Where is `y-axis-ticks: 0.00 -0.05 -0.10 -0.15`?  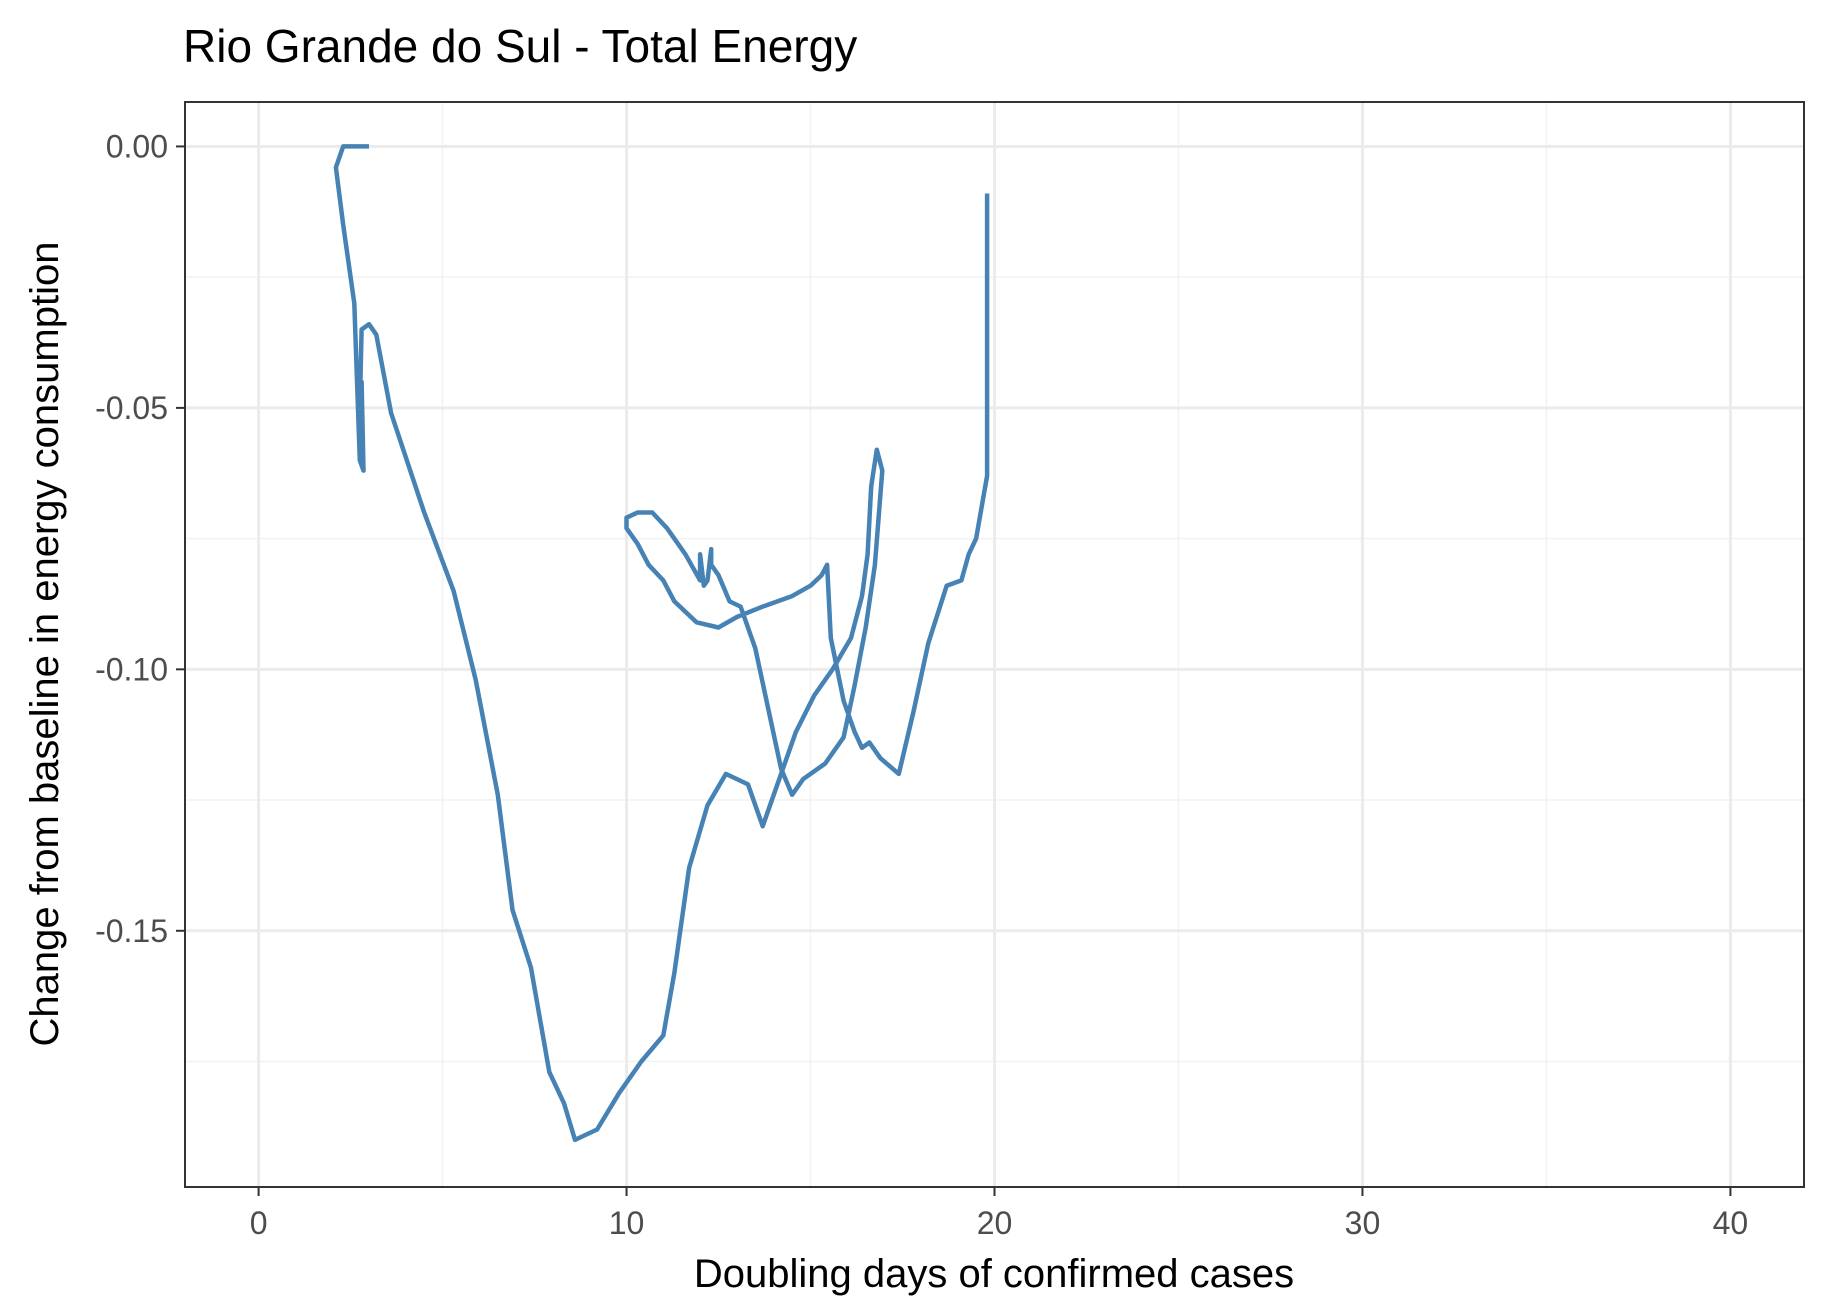 y-axis-ticks: 0.00 -0.05 -0.10 -0.15 is located at coordinates (140, 538).